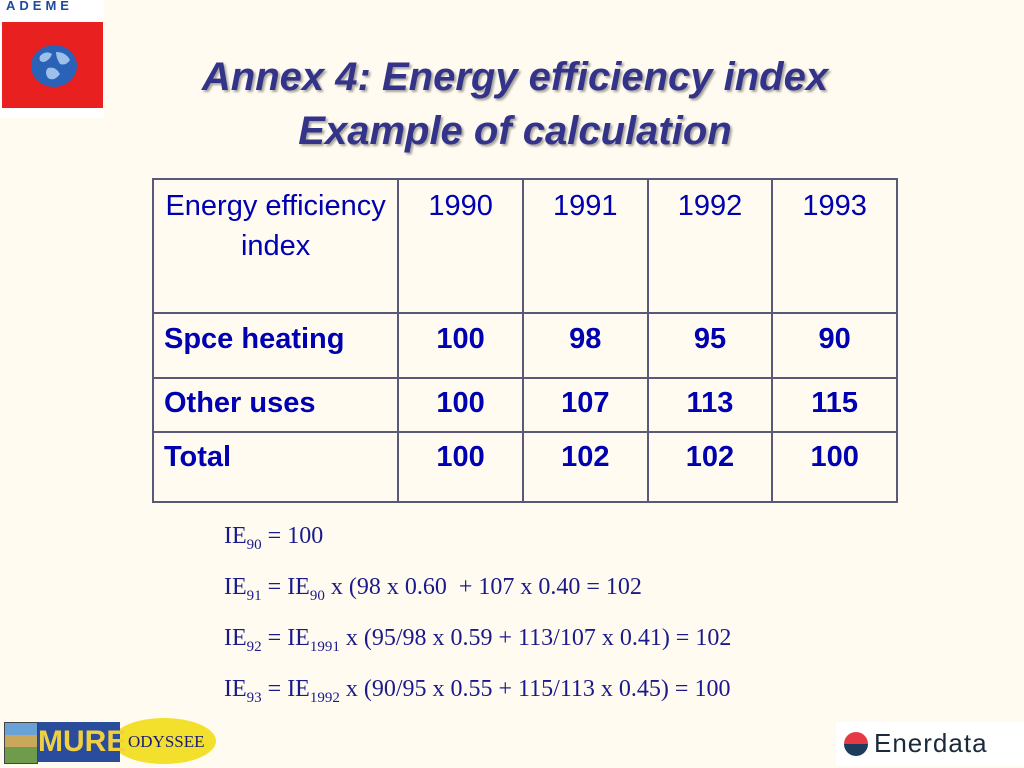 The width and height of the screenshot is (1024, 768). What do you see at coordinates (834, 246) in the screenshot?
I see `header-cell-year: 1993` at bounding box center [834, 246].